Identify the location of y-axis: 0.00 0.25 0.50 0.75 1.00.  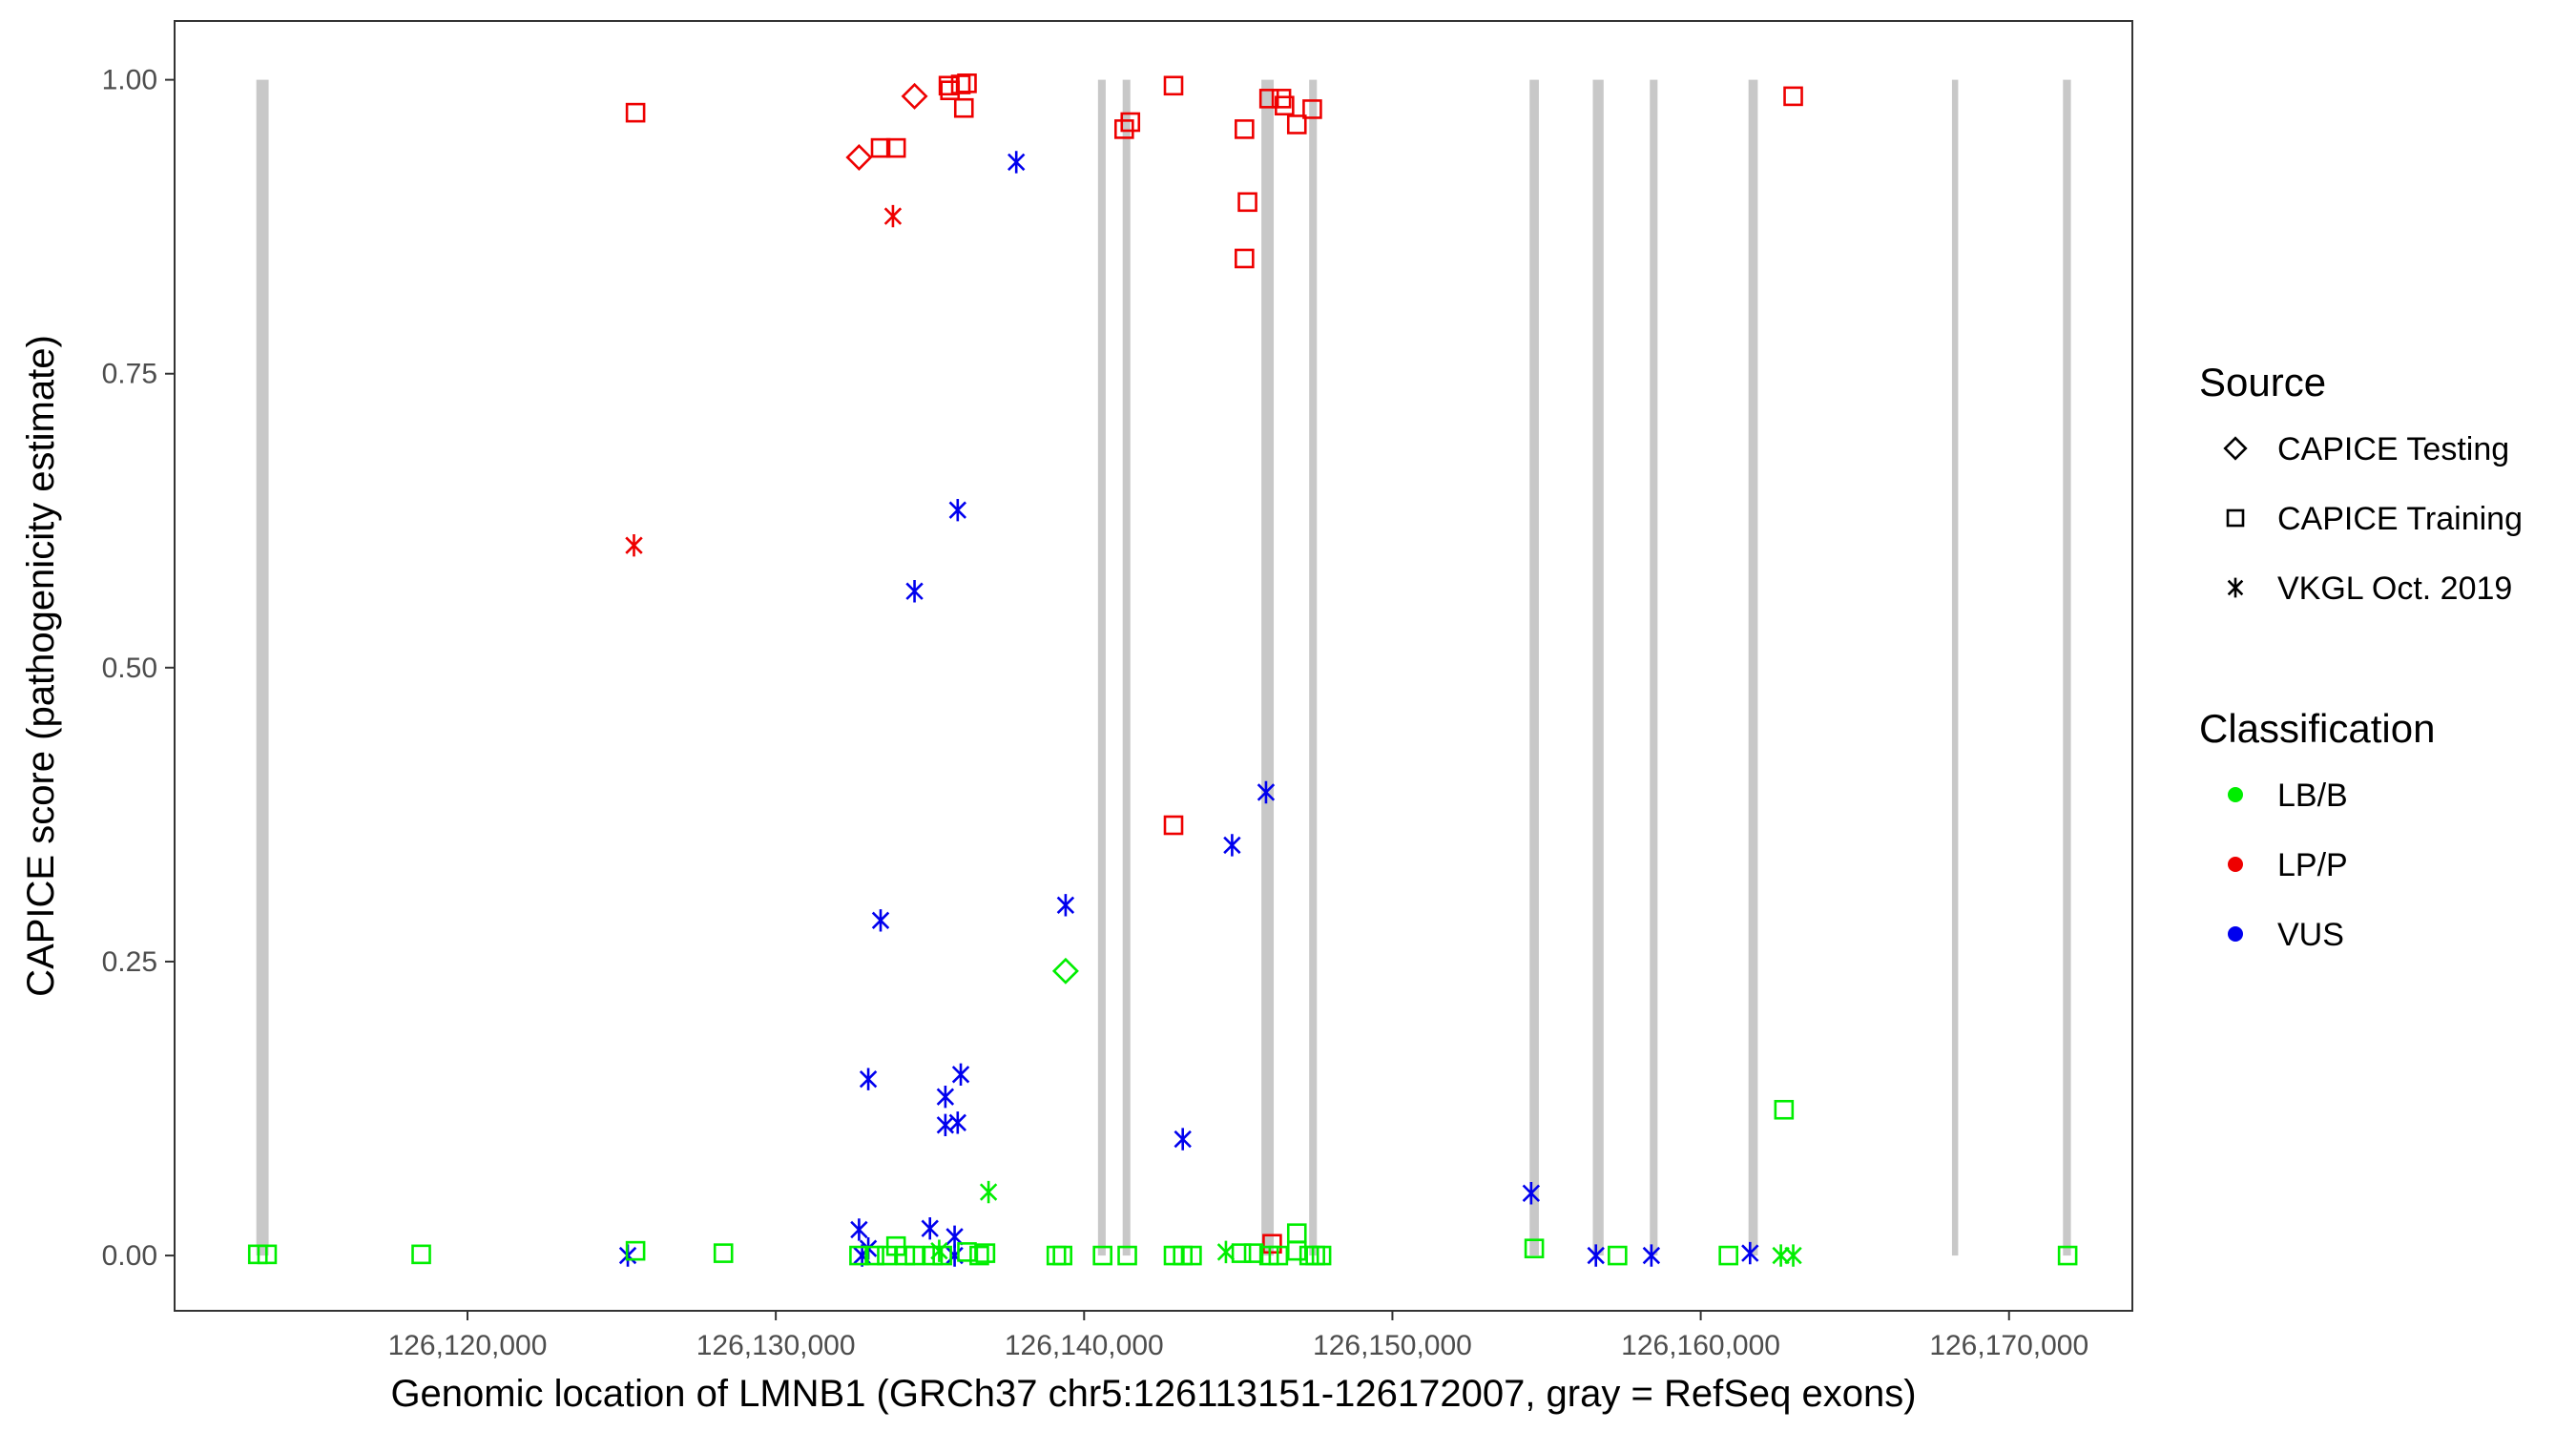
(138, 668).